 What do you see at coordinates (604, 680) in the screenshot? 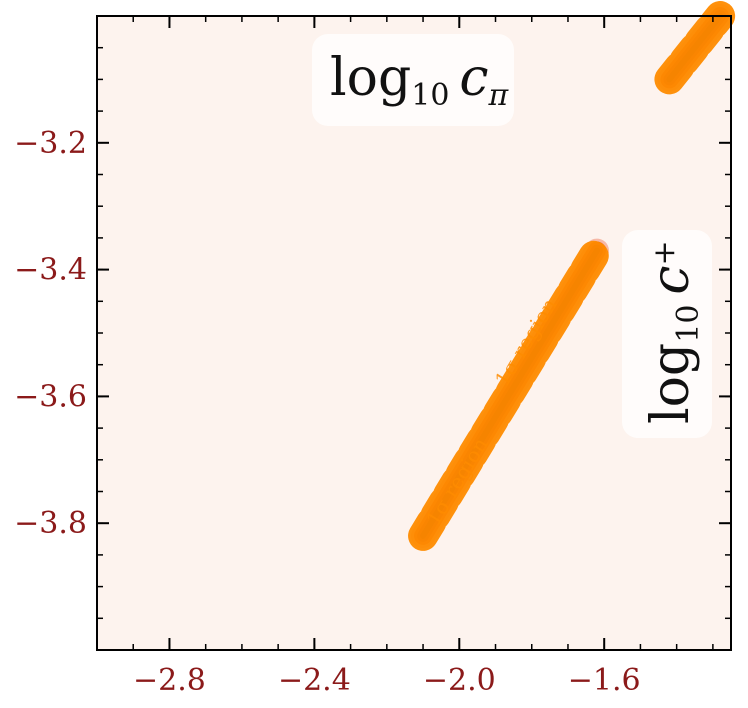
I see `x-tick-label: −1.6` at bounding box center [604, 680].